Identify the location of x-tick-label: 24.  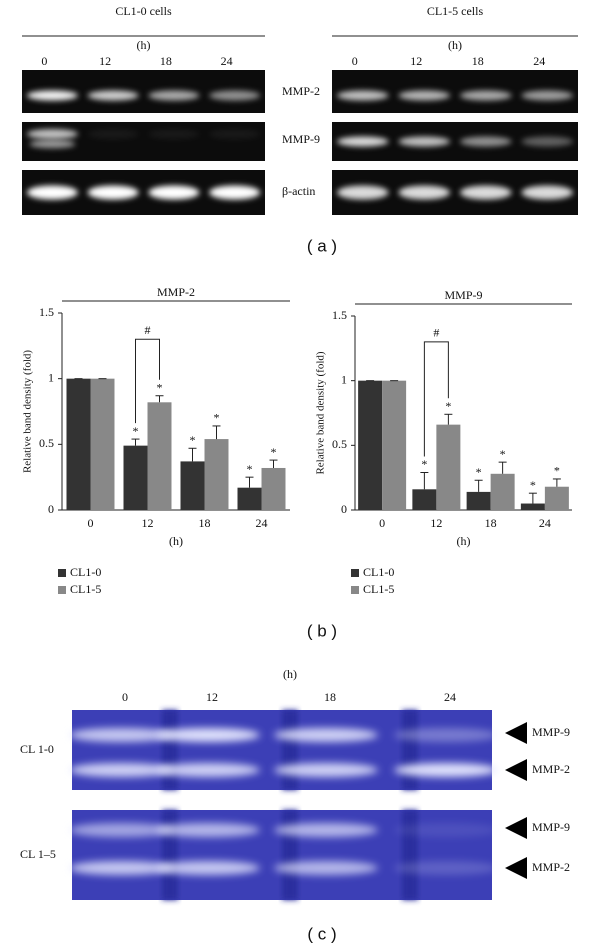
(262, 523).